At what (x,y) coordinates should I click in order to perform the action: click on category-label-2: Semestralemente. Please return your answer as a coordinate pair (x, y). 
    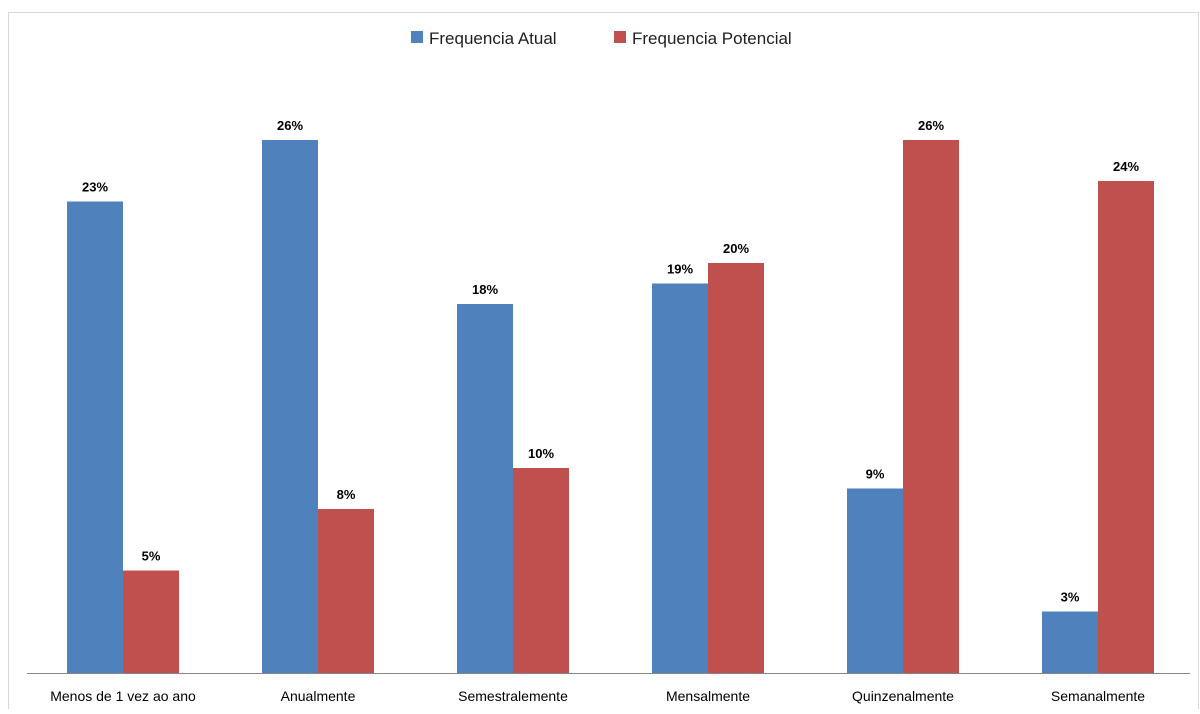
    Looking at the image, I should click on (513, 696).